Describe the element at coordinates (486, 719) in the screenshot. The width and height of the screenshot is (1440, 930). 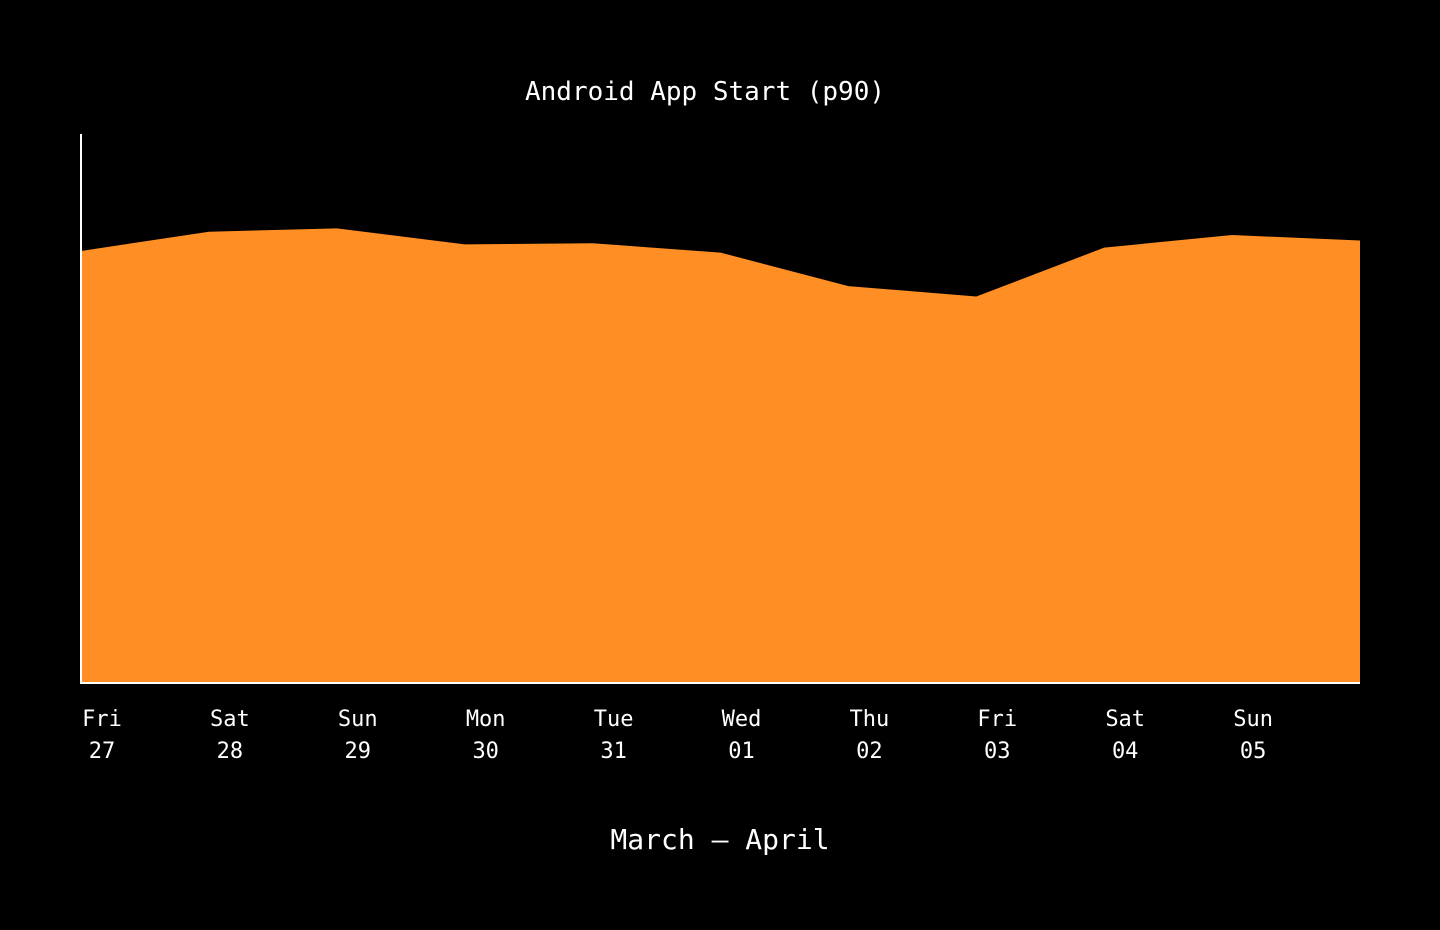
I see `x-tick-day-label: Mon` at that location.